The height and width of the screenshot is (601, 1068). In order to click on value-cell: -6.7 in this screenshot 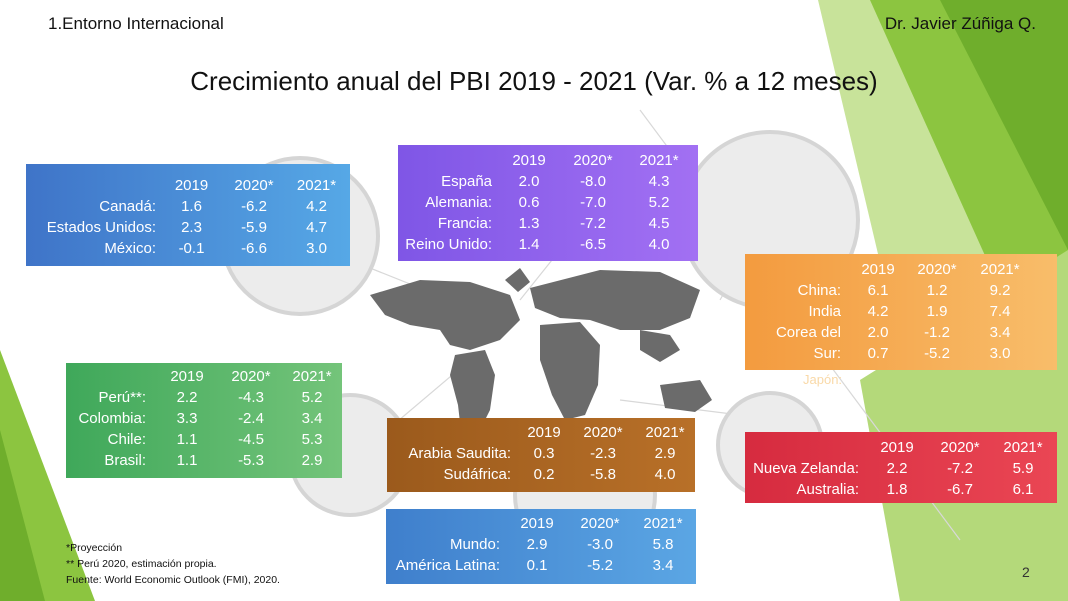, I will do `click(960, 489)`.